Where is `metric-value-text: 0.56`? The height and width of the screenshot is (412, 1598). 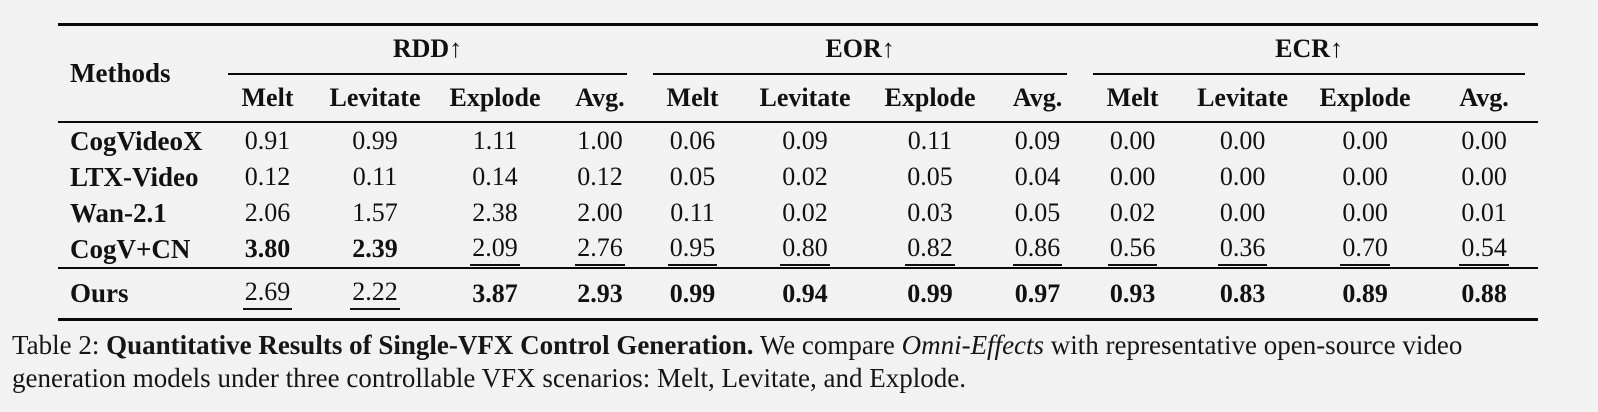
metric-value-text: 0.56 is located at coordinates (1132, 250).